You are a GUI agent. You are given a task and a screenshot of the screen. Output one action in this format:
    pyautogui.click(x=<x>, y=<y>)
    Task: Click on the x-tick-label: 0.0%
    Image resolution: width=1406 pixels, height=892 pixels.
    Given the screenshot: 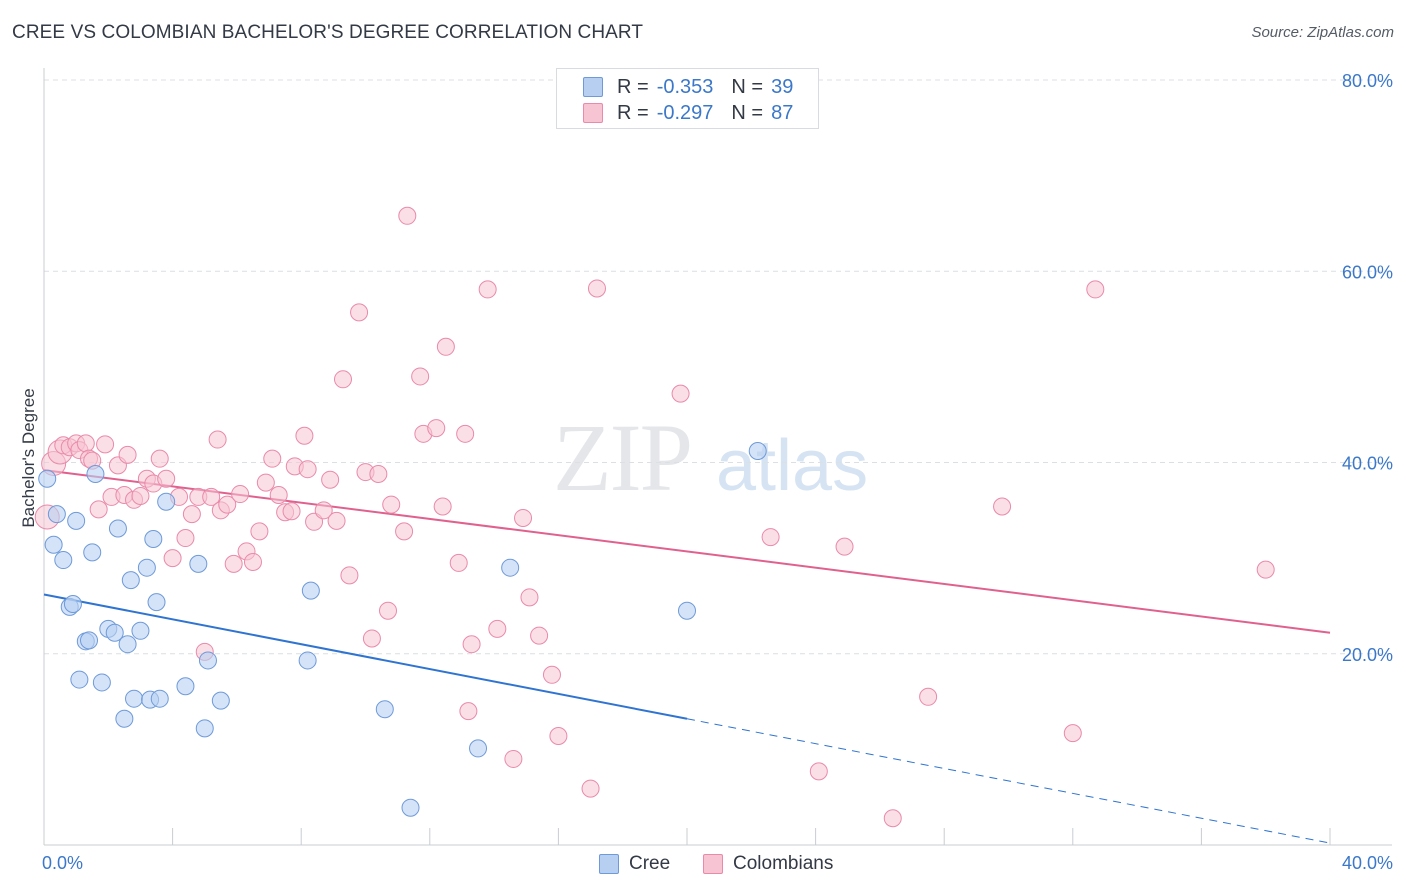 What is the action you would take?
    pyautogui.click(x=62, y=863)
    